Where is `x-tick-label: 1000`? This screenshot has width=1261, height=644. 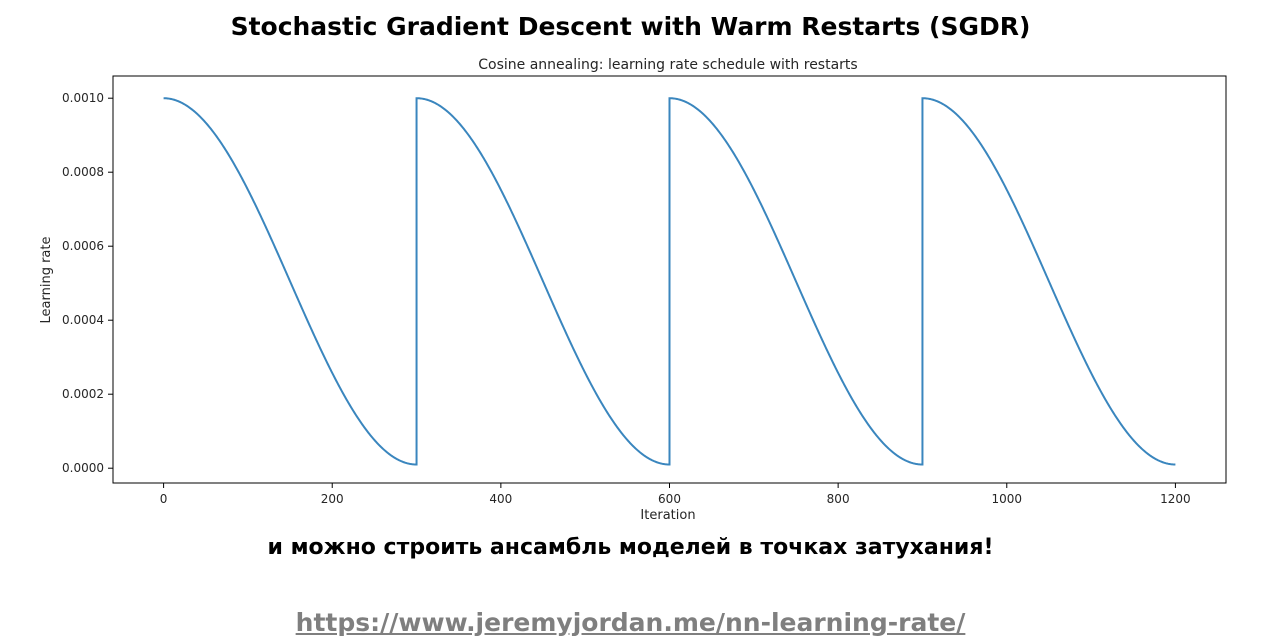
x-tick-label: 1000 is located at coordinates (1006, 499).